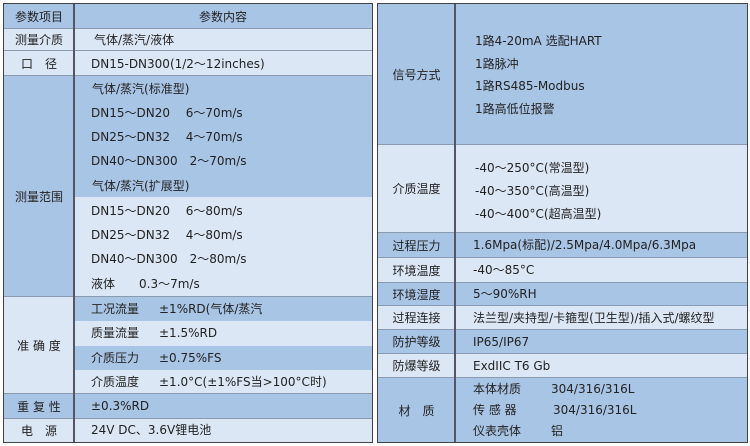  I want to click on accuracy-key: 质量流量, so click(115, 333).